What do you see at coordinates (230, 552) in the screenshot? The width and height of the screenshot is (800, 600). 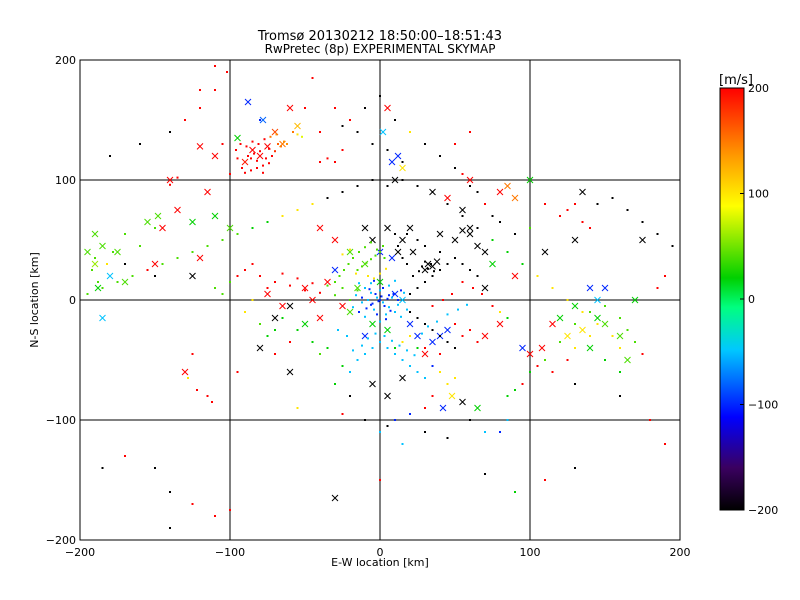 I see `x-tick-label: −100` at bounding box center [230, 552].